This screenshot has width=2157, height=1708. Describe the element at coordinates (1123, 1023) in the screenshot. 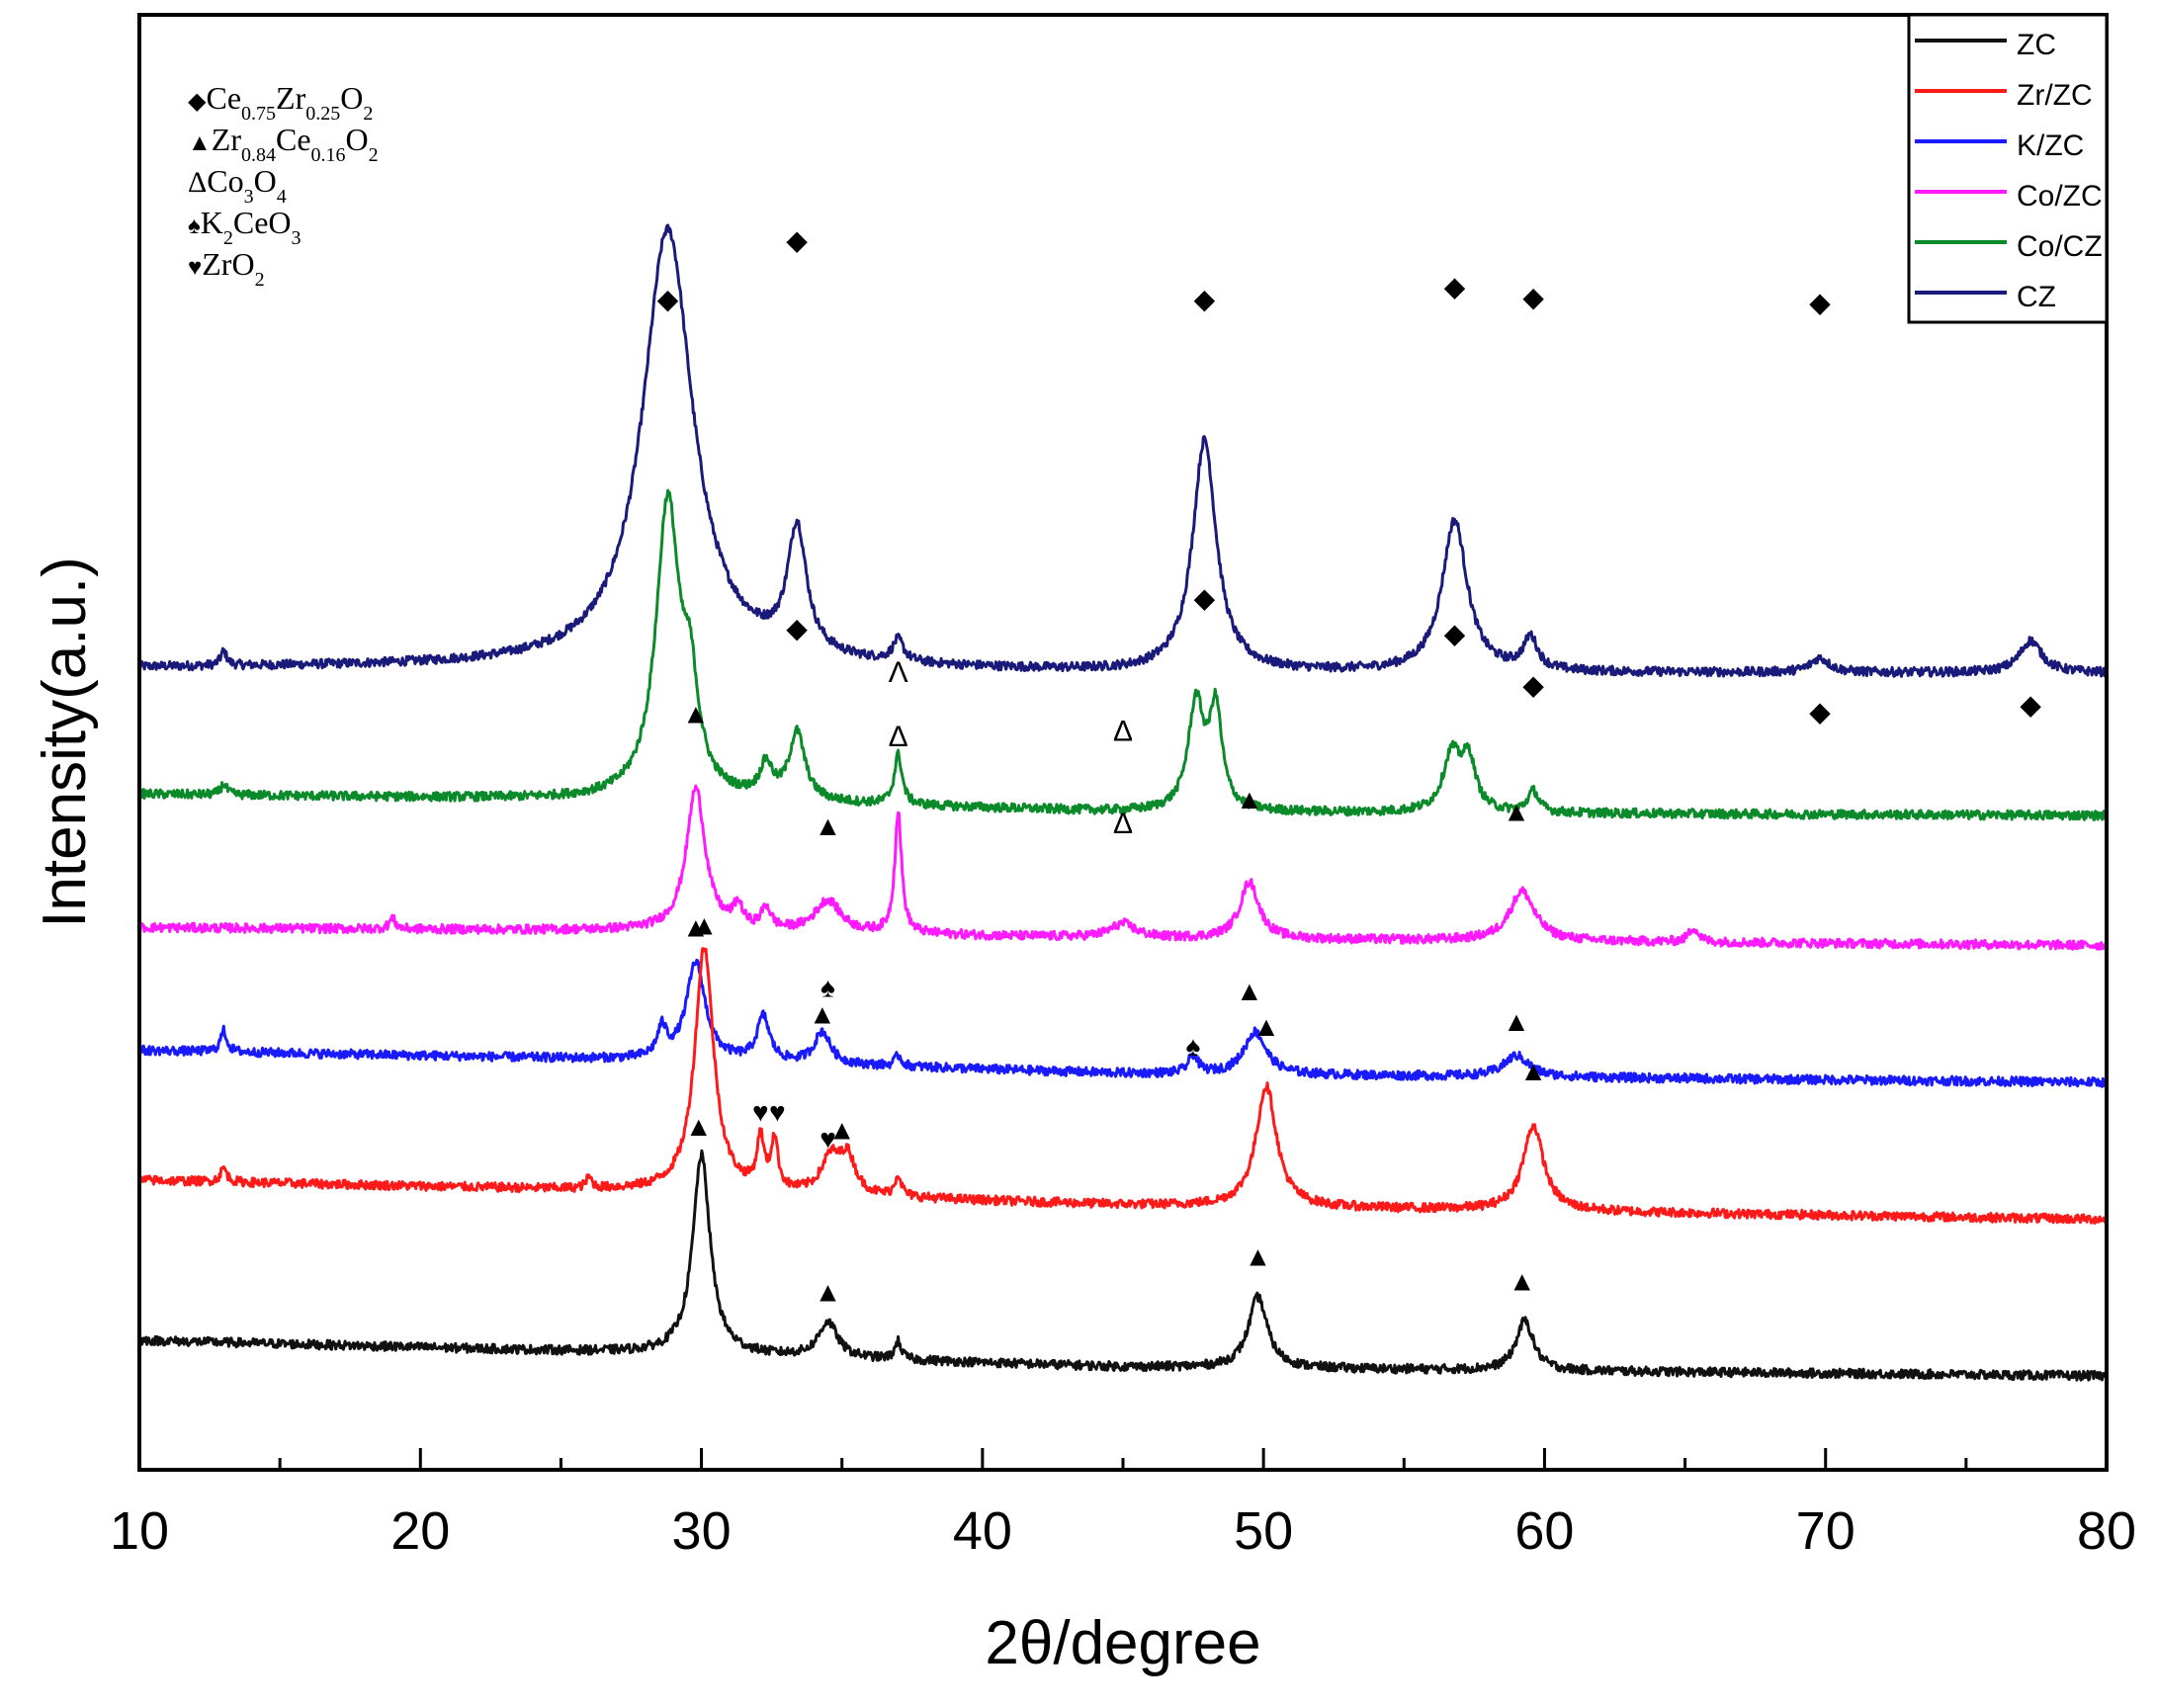

I see `series-line-k-zc` at that location.